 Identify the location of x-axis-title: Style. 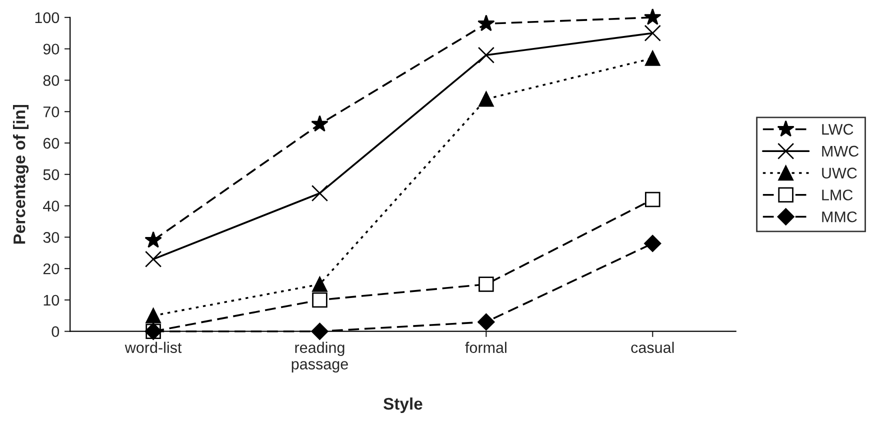
(403, 405).